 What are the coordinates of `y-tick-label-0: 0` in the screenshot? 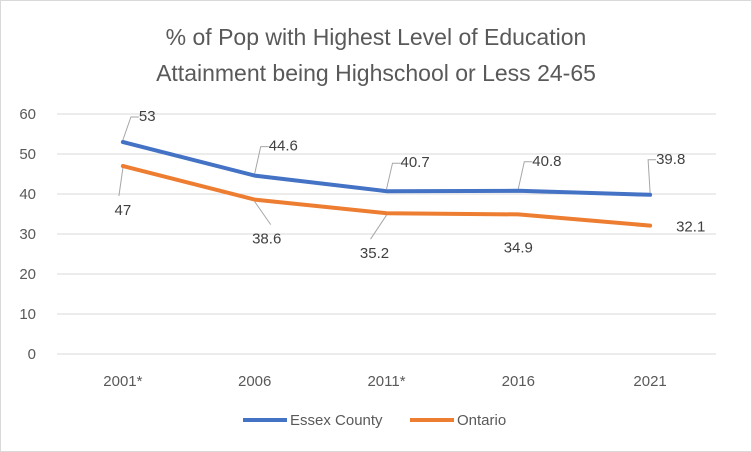 It's located at (32, 354).